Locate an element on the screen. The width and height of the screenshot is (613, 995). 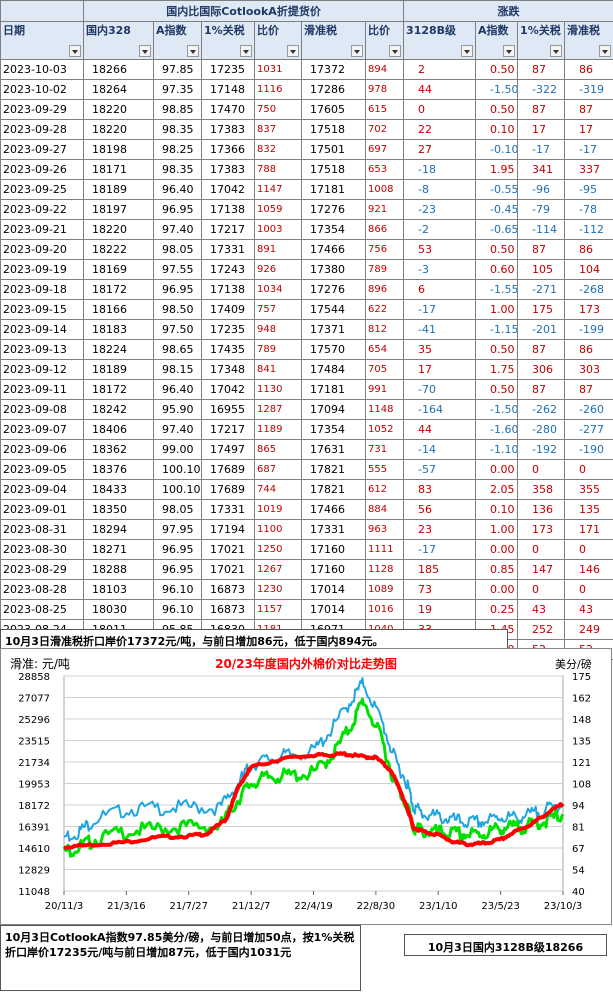
cell-chg-sliding-tax: -199 is located at coordinates (588, 329).